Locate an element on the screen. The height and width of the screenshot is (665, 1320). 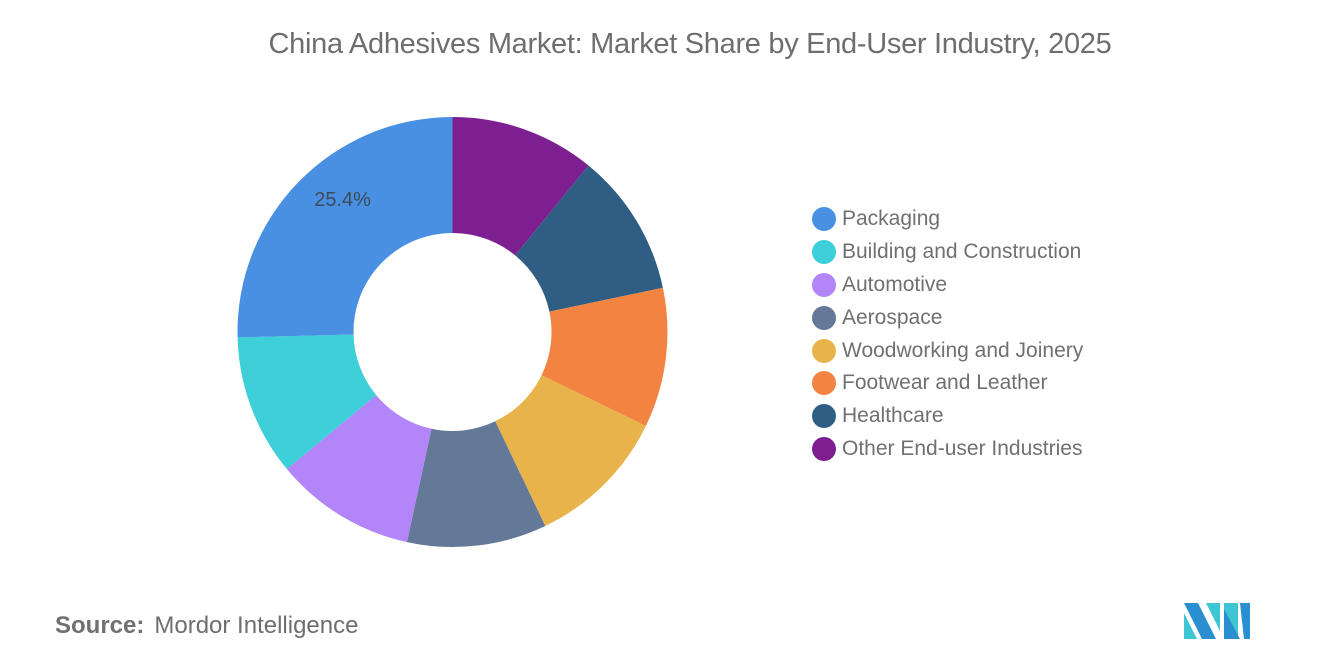
donut-segment-healthcare is located at coordinates (589, 238).